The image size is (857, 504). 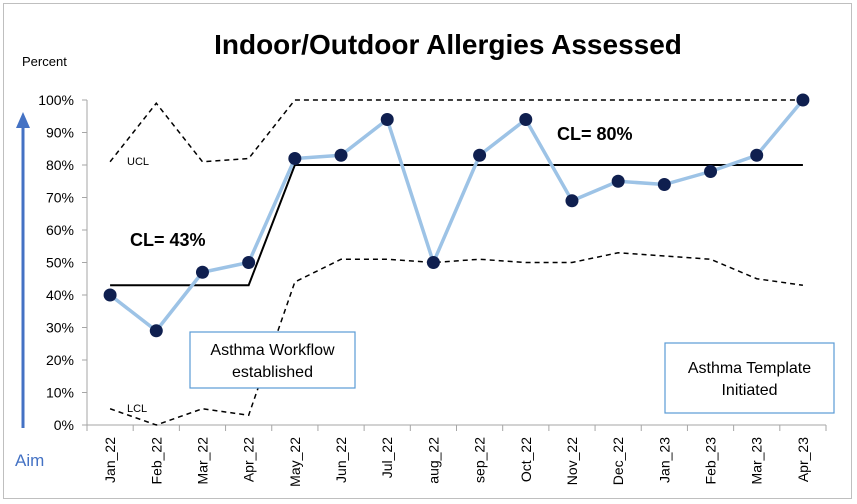 What do you see at coordinates (137, 409) in the screenshot?
I see `lcl-label: LCL` at bounding box center [137, 409].